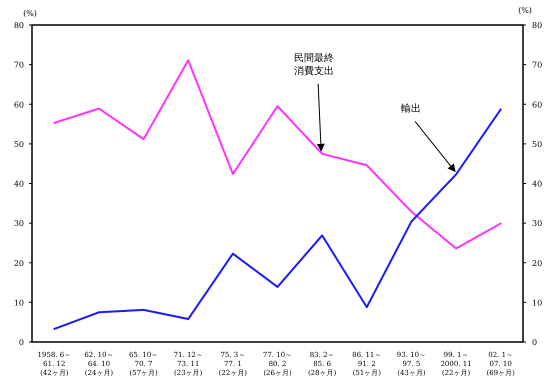 This screenshot has height=380, width=555. I want to click on y2-tick-label: 20, so click(537, 263).